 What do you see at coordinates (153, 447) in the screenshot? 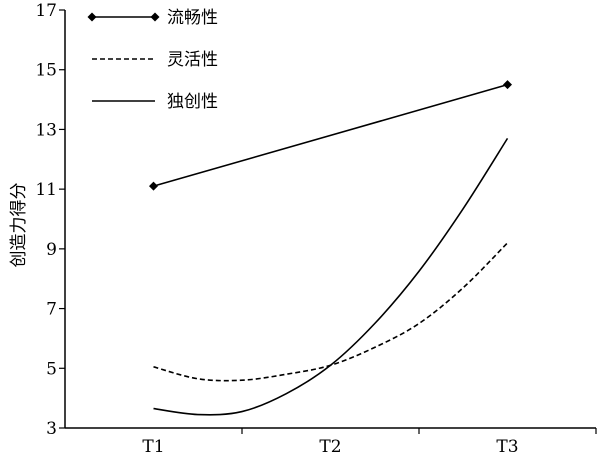
I see `x-tick-label: T1` at bounding box center [153, 447].